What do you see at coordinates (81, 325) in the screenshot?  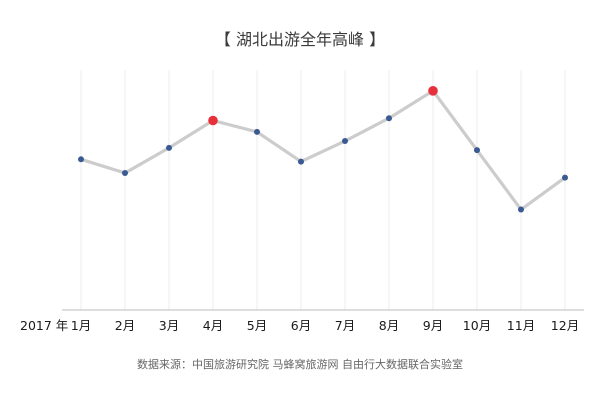 I see `x-tick-label-1: 1月` at bounding box center [81, 325].